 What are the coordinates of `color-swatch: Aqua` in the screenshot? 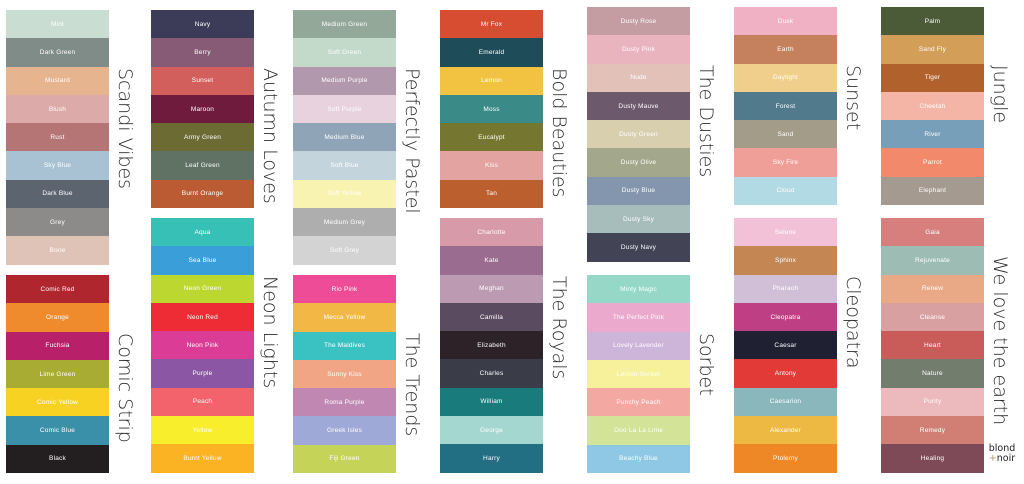 It's located at (202, 232).